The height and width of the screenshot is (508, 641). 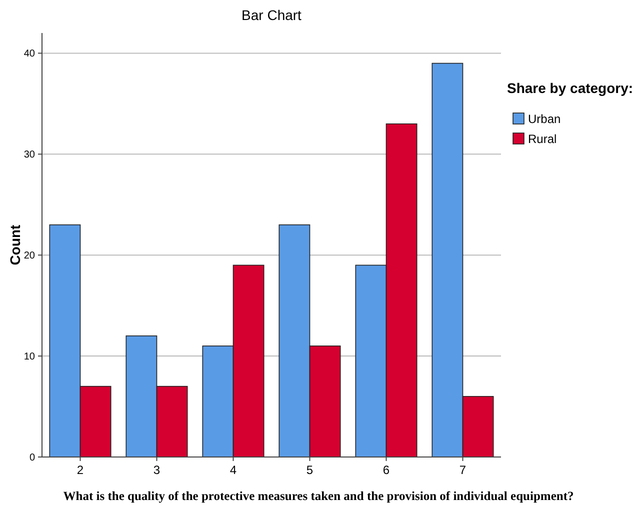 I want to click on y-tick-label: 0, so click(x=32, y=458).